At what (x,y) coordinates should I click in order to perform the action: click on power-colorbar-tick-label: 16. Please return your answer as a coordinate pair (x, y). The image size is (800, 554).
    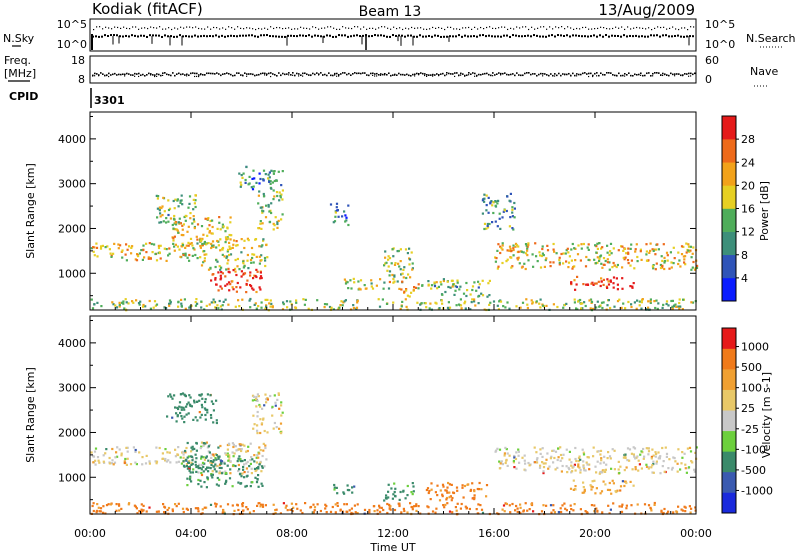
    Looking at the image, I should click on (748, 209).